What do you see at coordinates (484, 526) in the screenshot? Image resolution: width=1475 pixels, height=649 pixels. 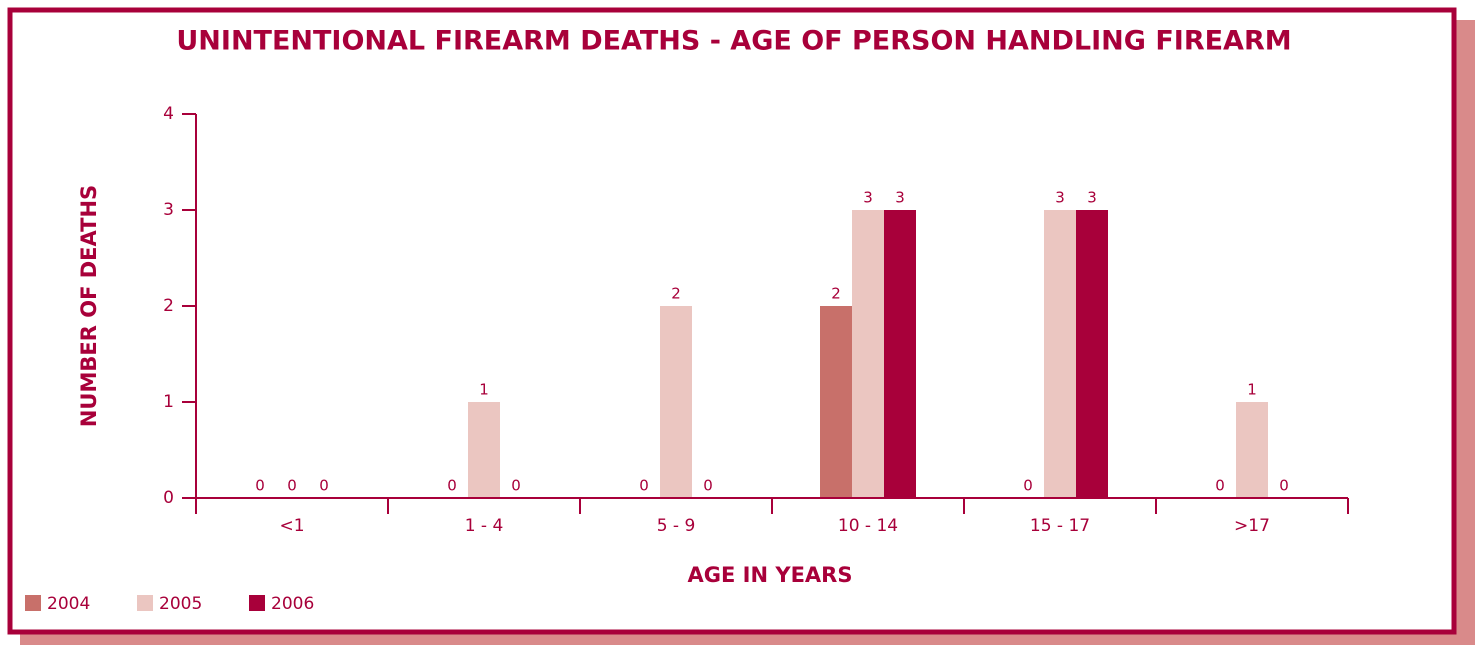 I see `x-tick-label: 1 - 4` at bounding box center [484, 526].